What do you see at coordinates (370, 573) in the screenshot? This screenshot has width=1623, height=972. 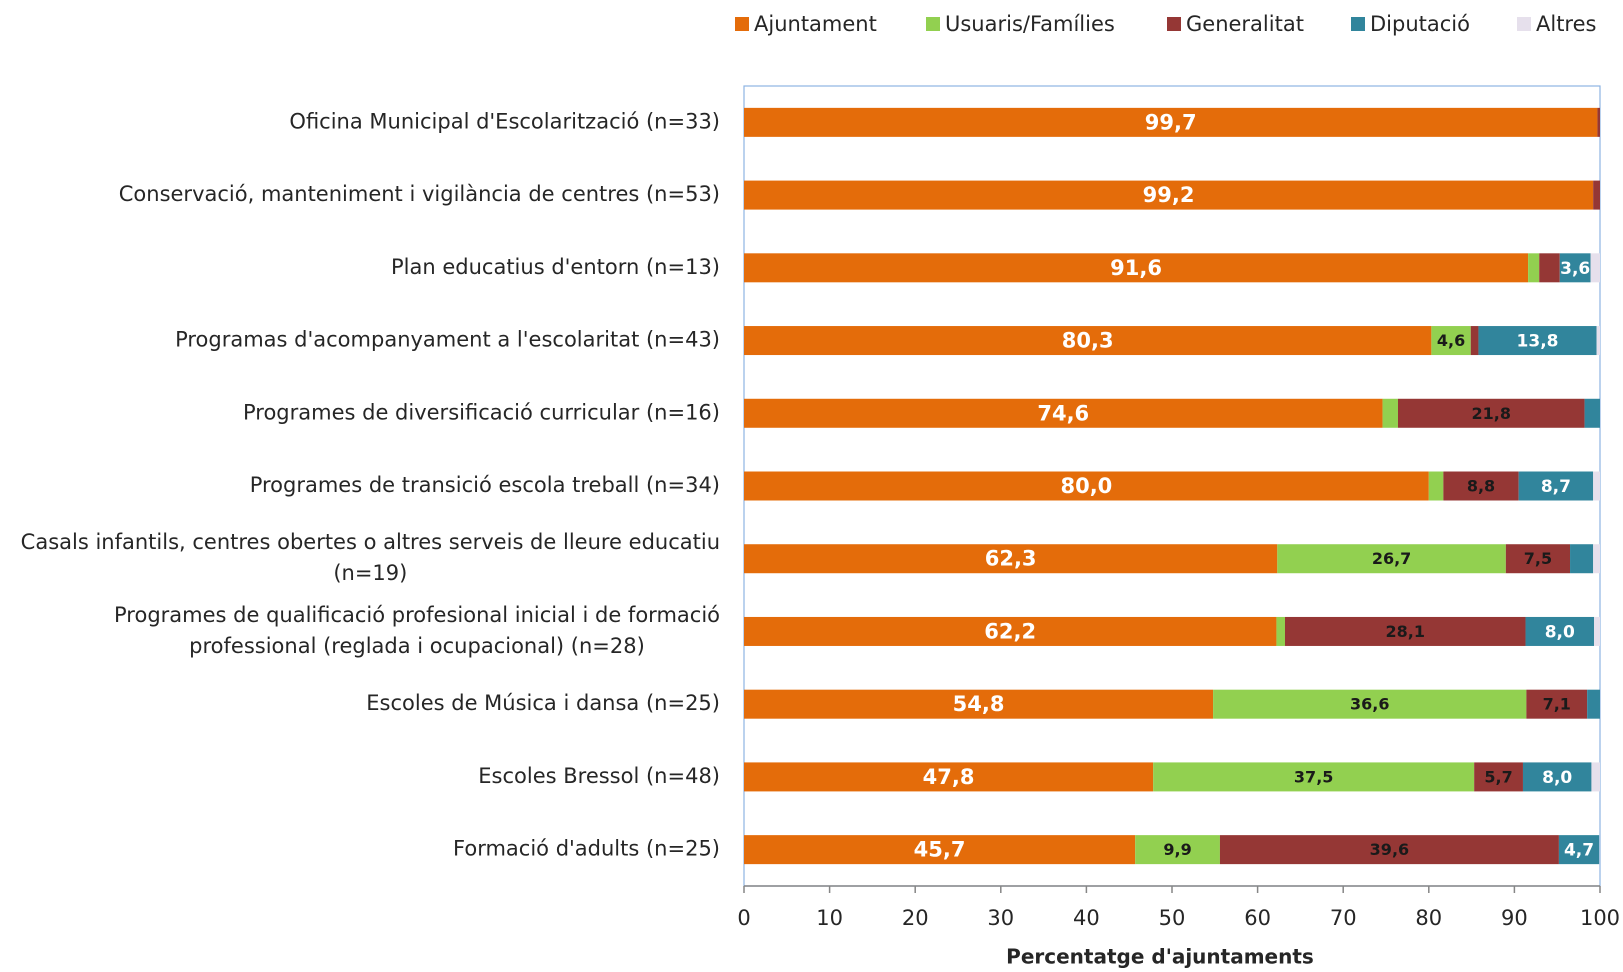 I see `y-tick-label: (n=19)` at bounding box center [370, 573].